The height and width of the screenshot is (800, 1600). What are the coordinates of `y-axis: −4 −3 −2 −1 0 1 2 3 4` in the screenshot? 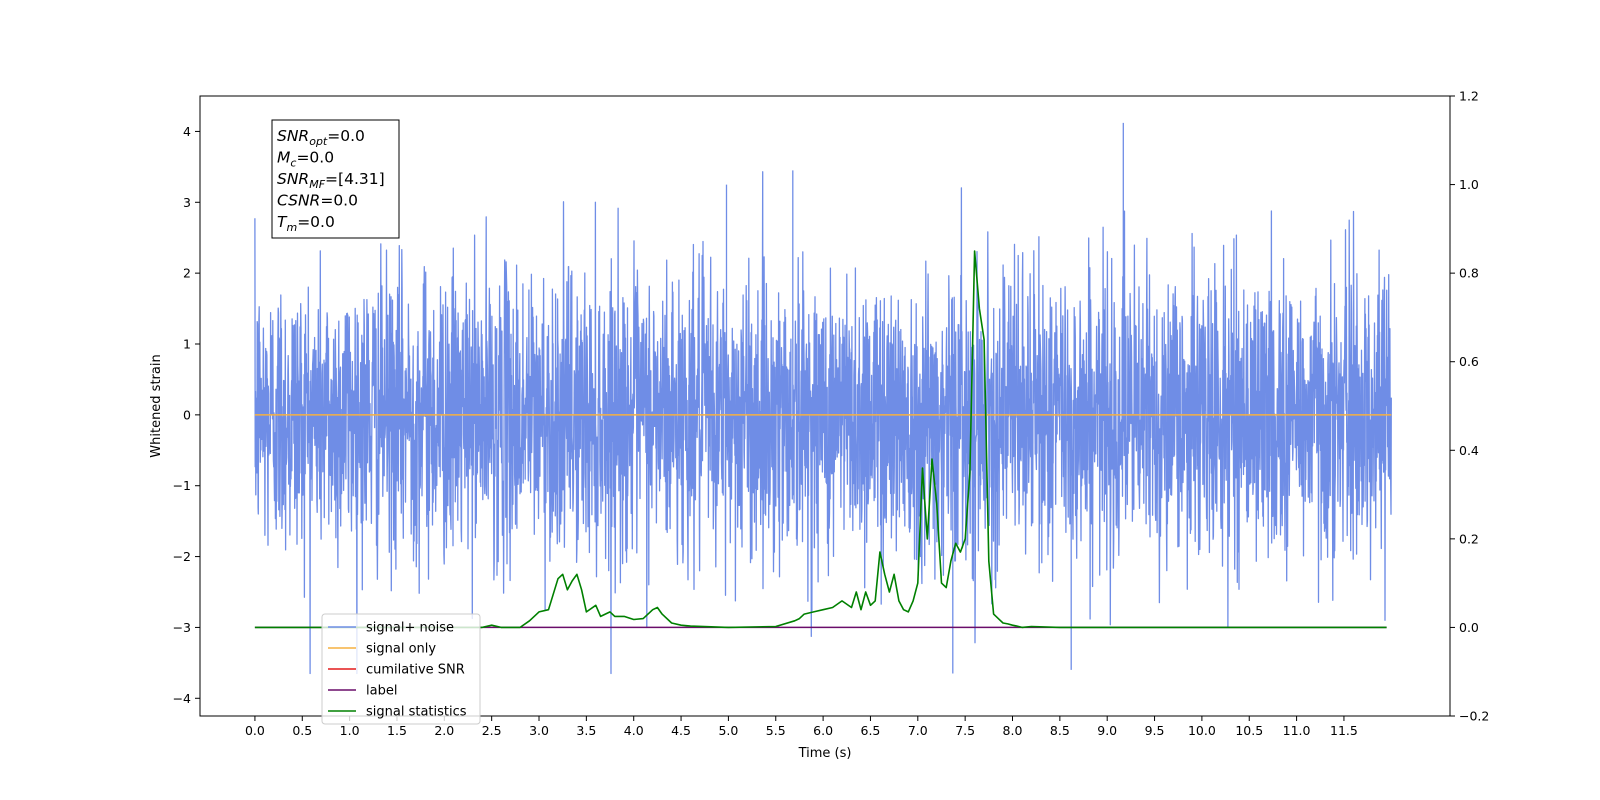 It's located at (186, 415).